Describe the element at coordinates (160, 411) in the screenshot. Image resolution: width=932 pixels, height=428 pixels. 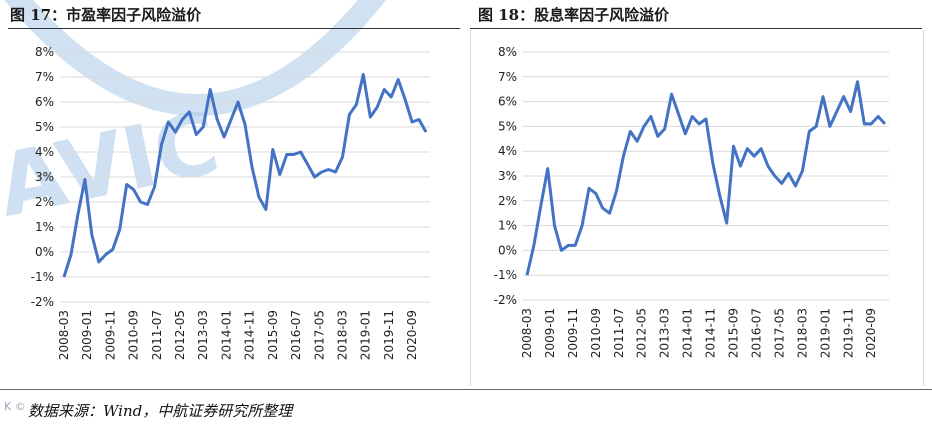
I see `source-note: 数据来源：Wind，中航证券研究所整理` at that location.